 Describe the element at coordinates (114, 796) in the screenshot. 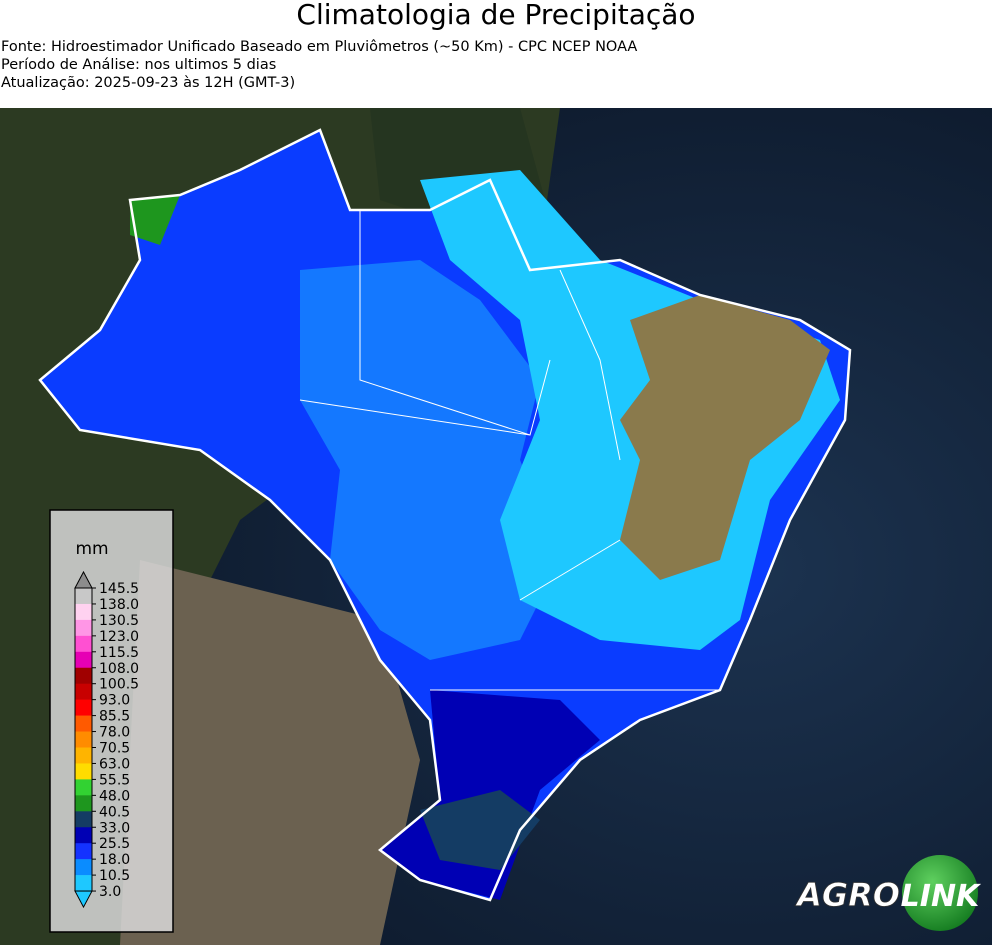

I see `colorbar-tick-label: 48.0` at that location.